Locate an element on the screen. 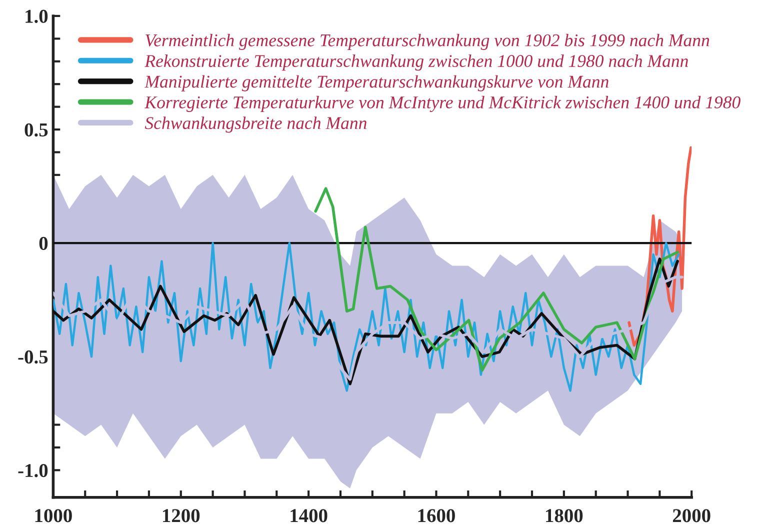  x-tick-label: 1800 is located at coordinates (564, 515).